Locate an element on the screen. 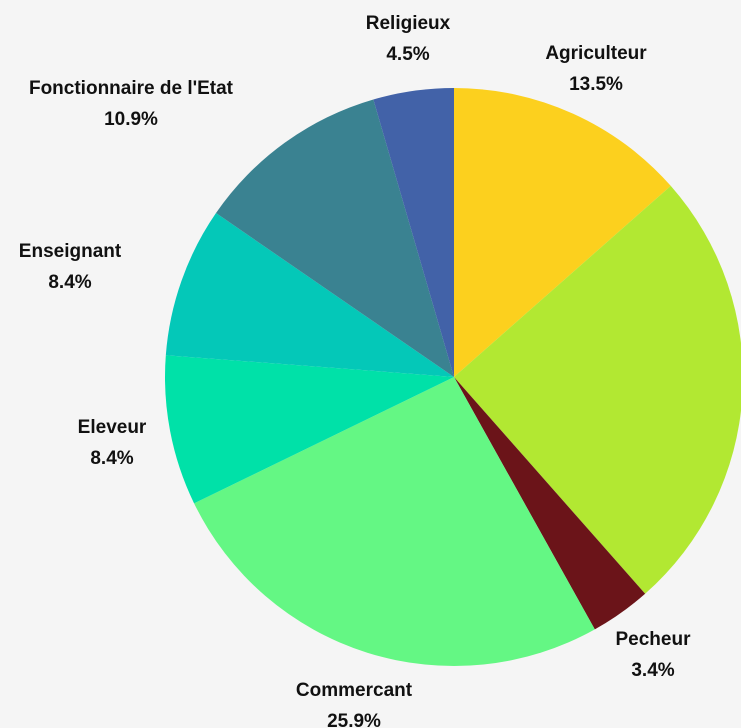 The height and width of the screenshot is (728, 741). slice-value-fonctionnaire-de-l-etat: 10.9% is located at coordinates (131, 119).